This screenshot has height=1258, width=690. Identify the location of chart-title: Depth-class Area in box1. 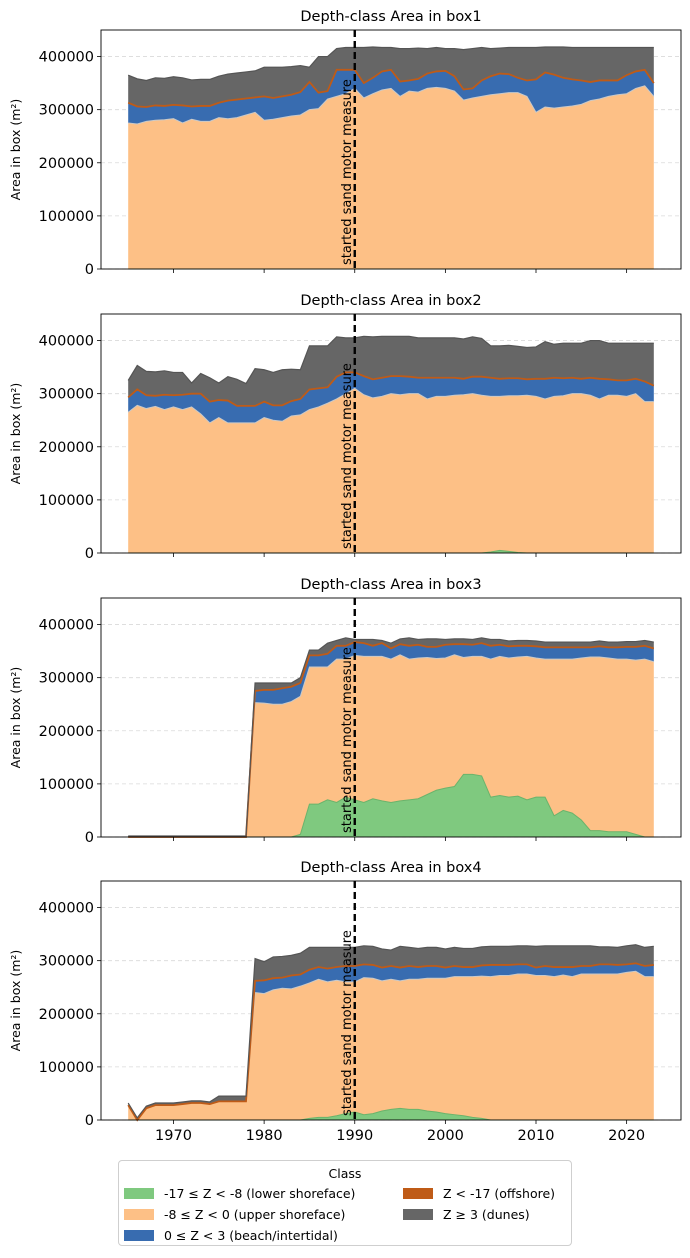
(390, 17).